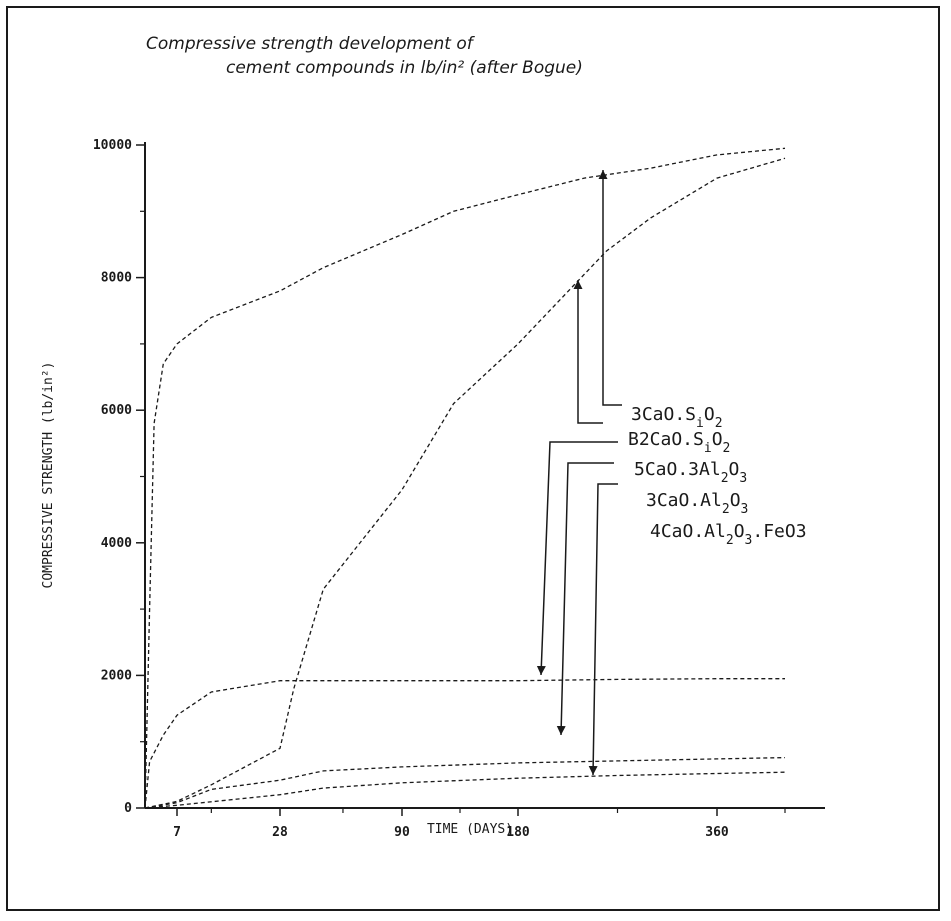 The width and height of the screenshot is (951, 921). What do you see at coordinates (48, 475) in the screenshot?
I see `y-axis-label: COMPRESSIVE STRENGTH (lb/in²)` at bounding box center [48, 475].